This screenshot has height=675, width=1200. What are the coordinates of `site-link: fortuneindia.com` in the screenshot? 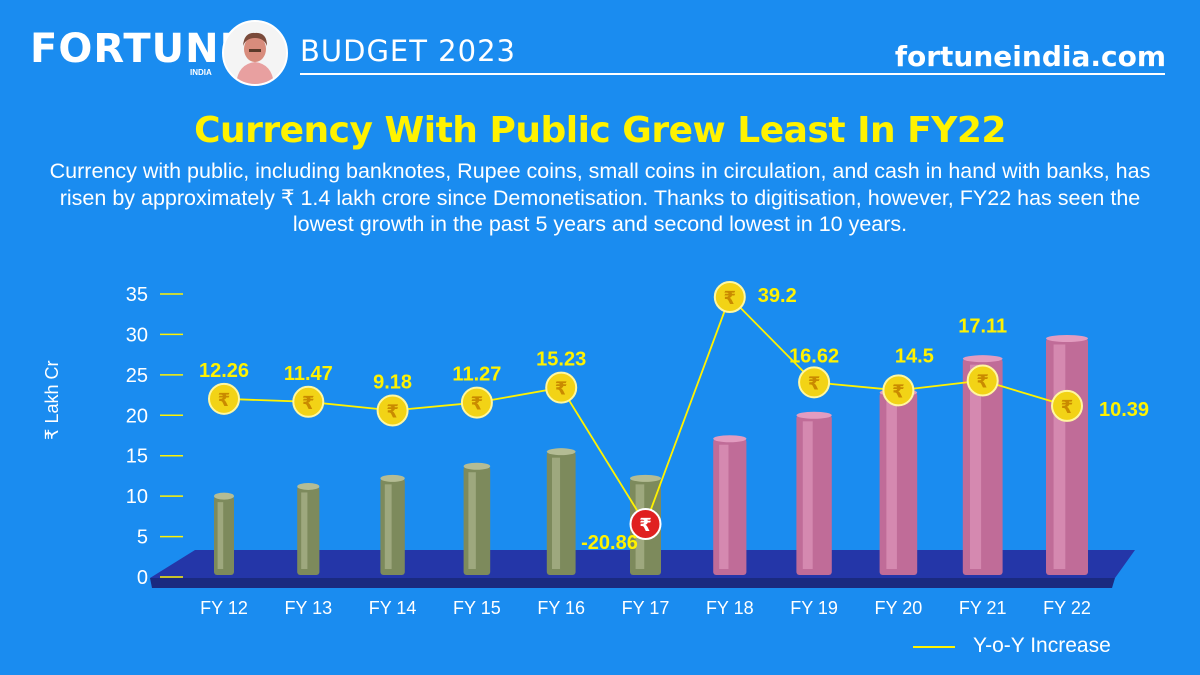 It's located at (1030, 56).